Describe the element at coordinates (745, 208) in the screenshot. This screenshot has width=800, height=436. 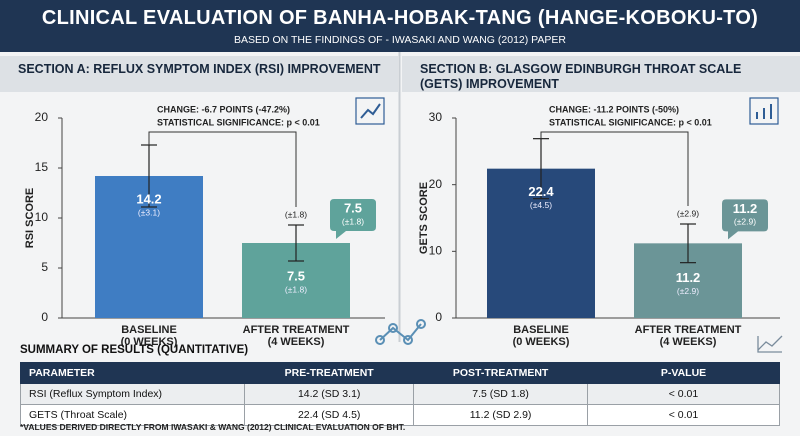
I see `callout-value: 11.2` at that location.